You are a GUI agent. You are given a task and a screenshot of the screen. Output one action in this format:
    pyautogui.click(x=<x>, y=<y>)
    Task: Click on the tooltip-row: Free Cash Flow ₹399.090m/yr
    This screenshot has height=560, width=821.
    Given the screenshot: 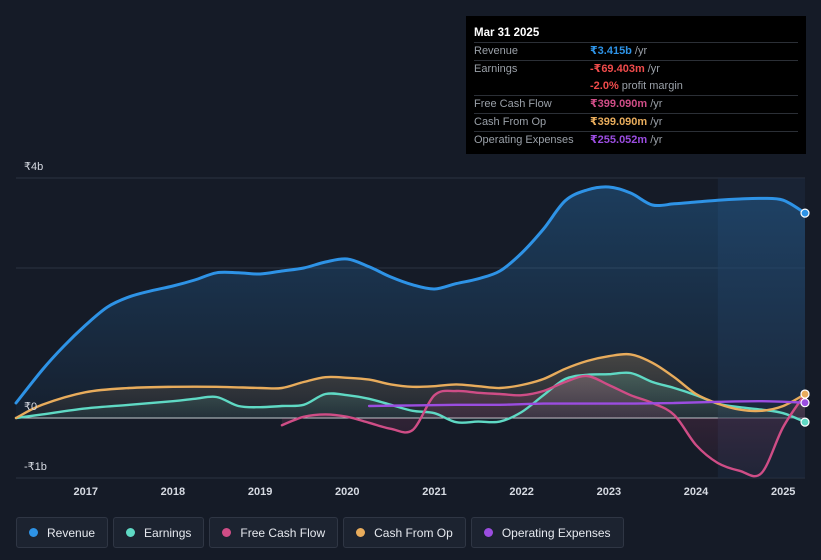 What is the action you would take?
    pyautogui.click(x=636, y=104)
    